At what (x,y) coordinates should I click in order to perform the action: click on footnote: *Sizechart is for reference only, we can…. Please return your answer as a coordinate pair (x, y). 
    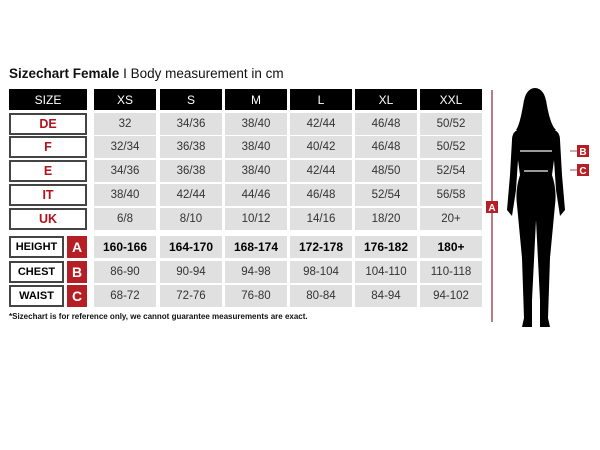
    Looking at the image, I should click on (158, 316).